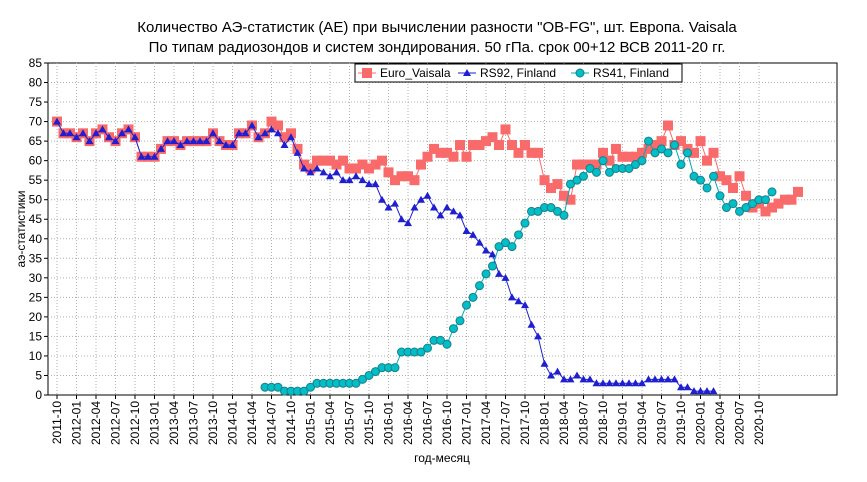 The width and height of the screenshot is (867, 482). Describe the element at coordinates (213, 423) in the screenshot. I see `x-tick-label: 2013-10` at that location.